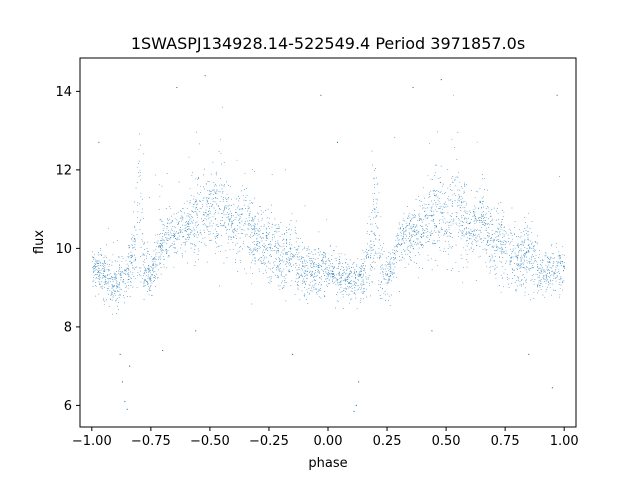  What do you see at coordinates (327, 463) in the screenshot?
I see `x-axis-label: phase` at bounding box center [327, 463].